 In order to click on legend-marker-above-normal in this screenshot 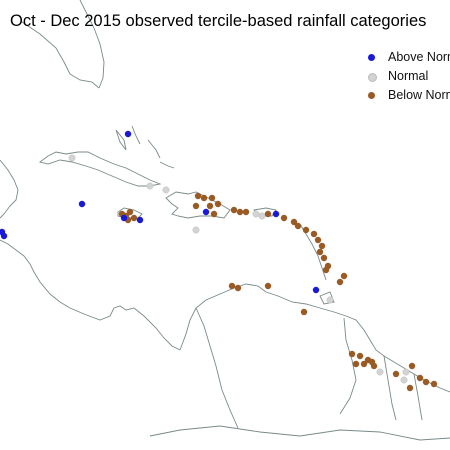, I will do `click(371, 57)`.